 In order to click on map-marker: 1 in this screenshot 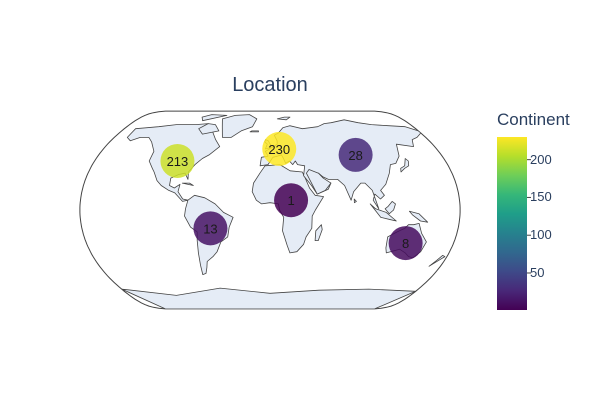, I will do `click(291, 200)`.